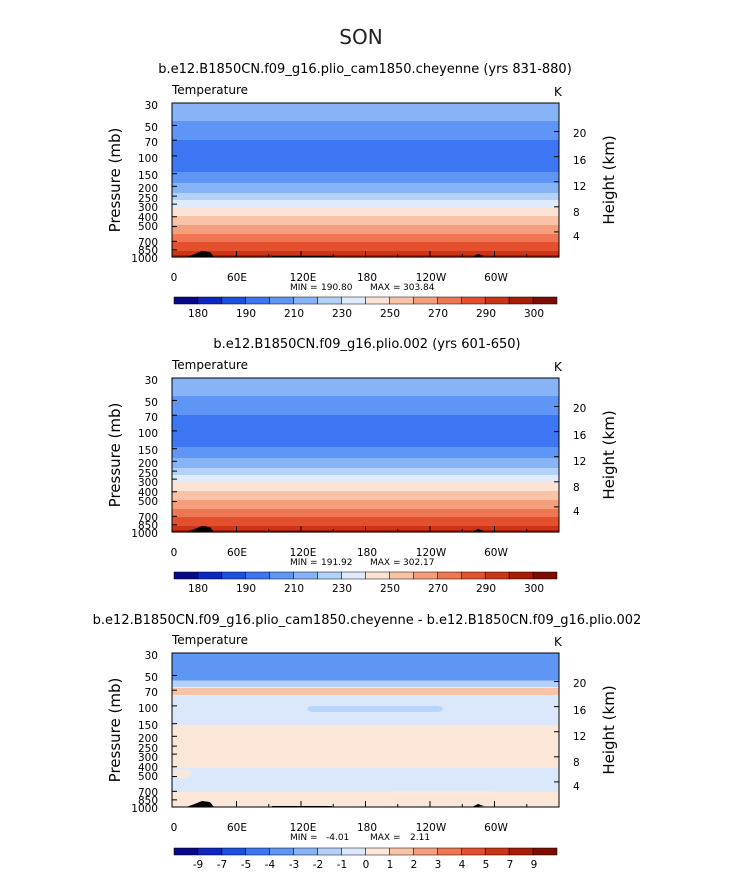  What do you see at coordinates (576, 237) in the screenshot?
I see `y2tick-label: 4` at bounding box center [576, 237].